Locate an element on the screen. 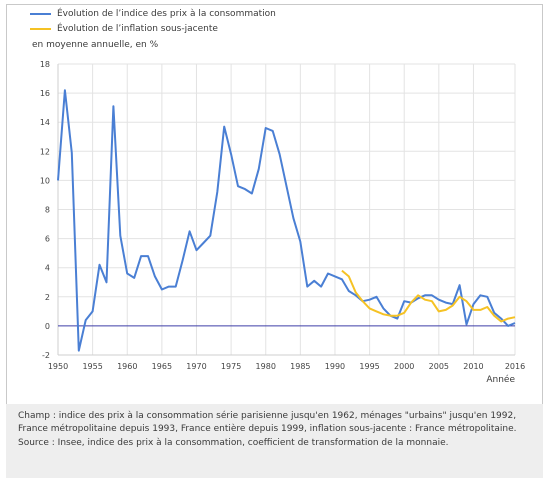  x-axis-title: Année is located at coordinates (500, 379).